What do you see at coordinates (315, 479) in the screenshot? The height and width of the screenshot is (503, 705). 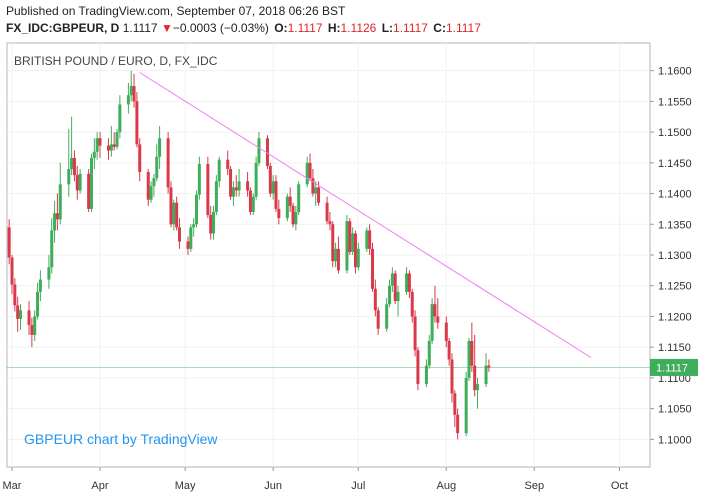 I see `time-axis: Mar Apr May Jun Jul Aug Sep Oct` at bounding box center [315, 479].